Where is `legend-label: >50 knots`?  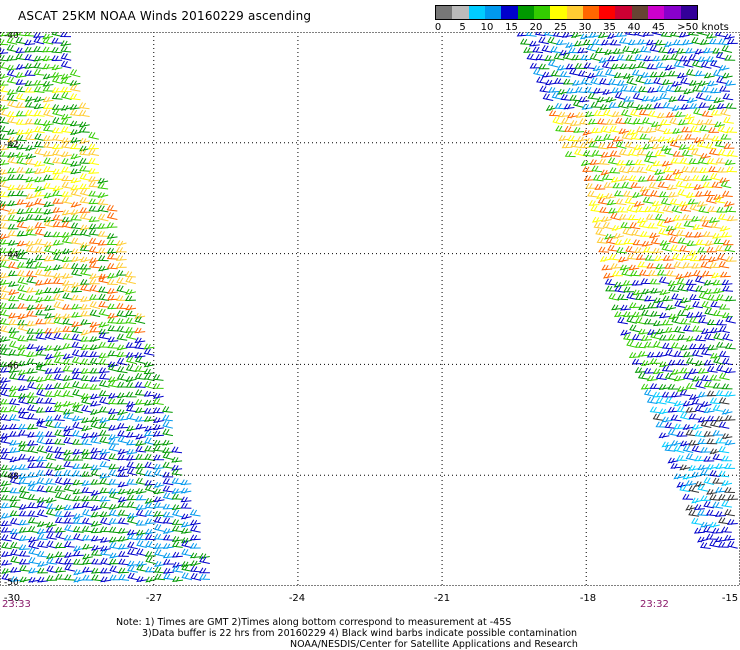
legend-label: >50 knots is located at coordinates (703, 27).